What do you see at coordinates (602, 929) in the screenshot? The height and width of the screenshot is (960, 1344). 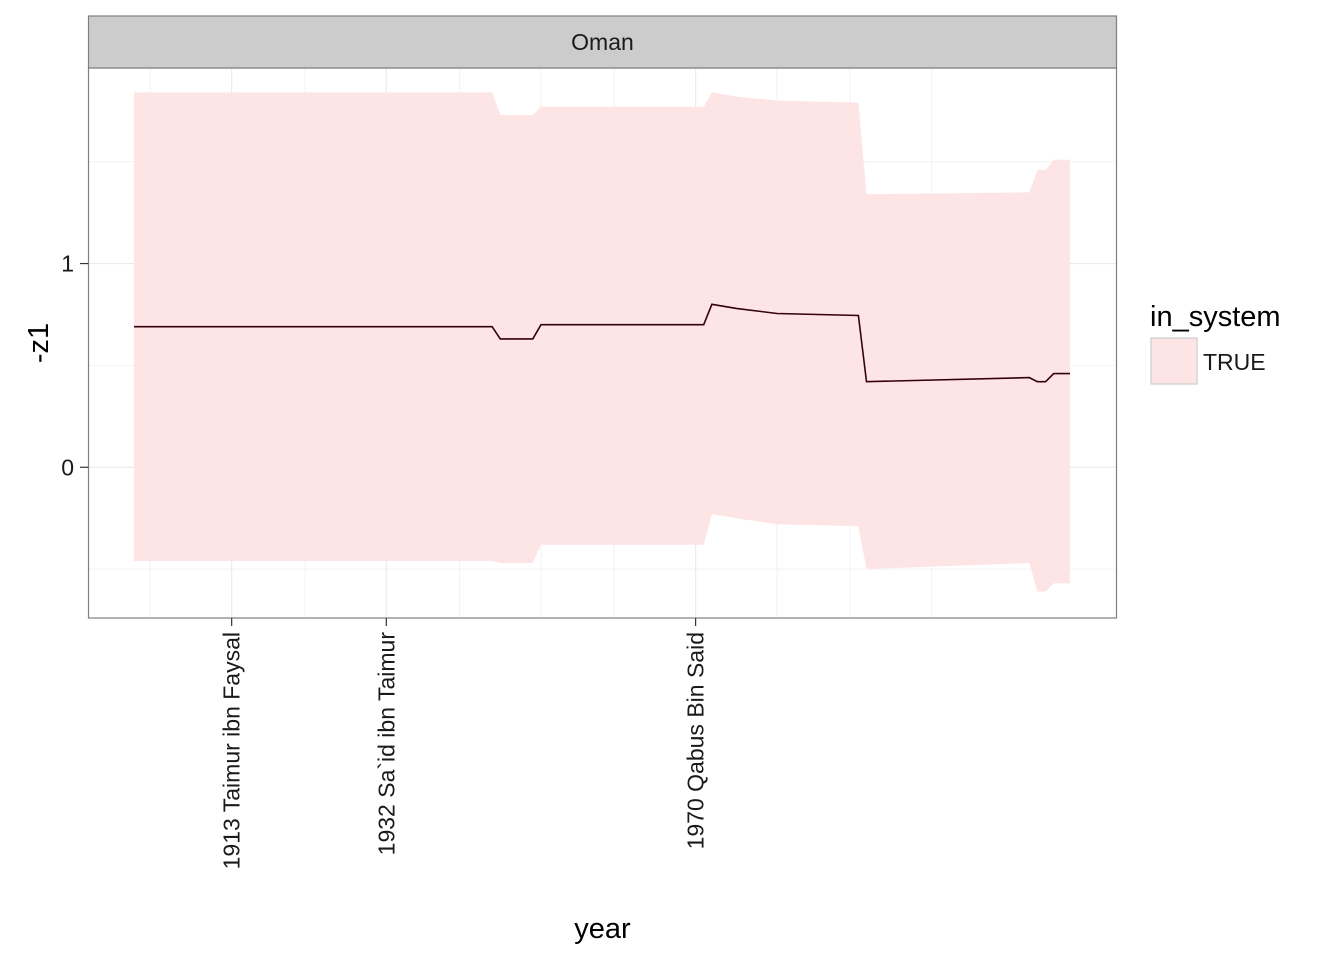 I see `x-axis-title: year` at bounding box center [602, 929].